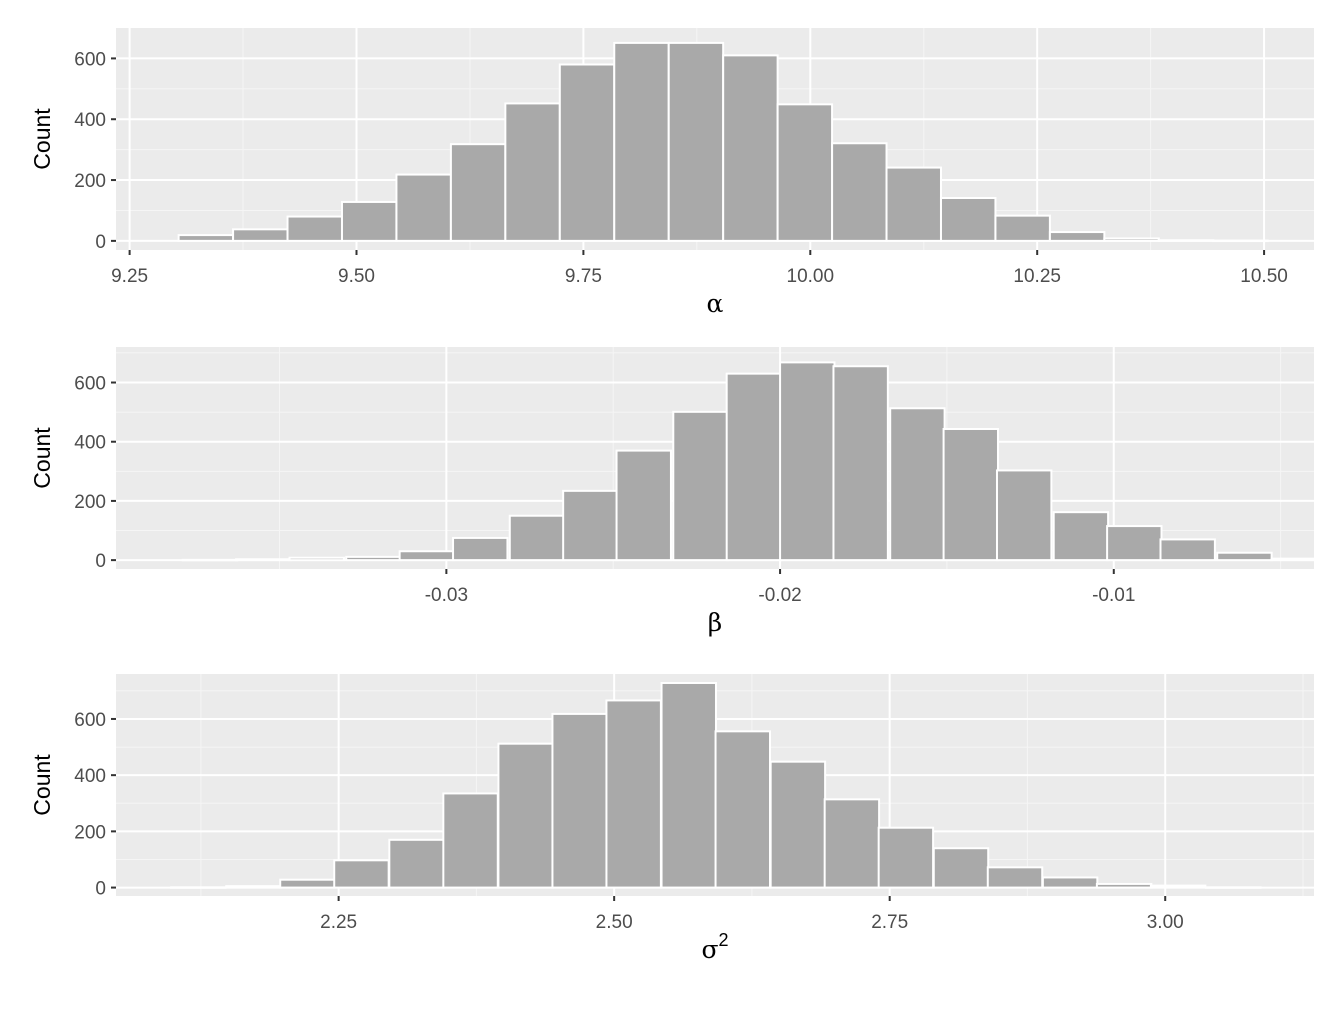 Image resolution: width=1344 pixels, height=1013 pixels. Describe the element at coordinates (1264, 276) in the screenshot. I see `x-tick-label: 10.50` at that location.